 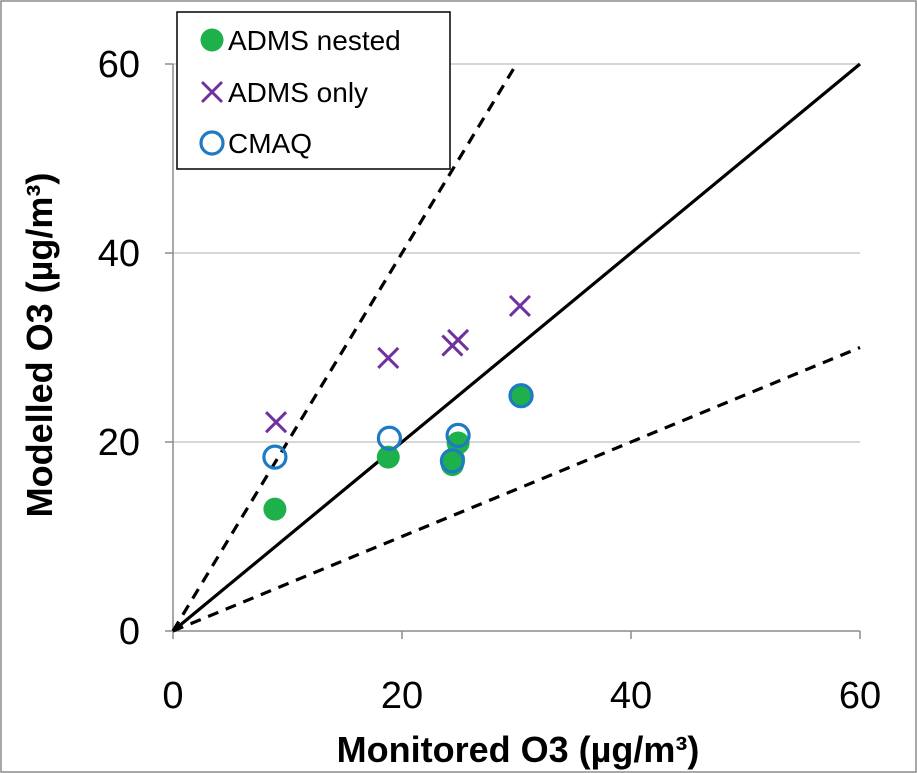 I want to click on point-adms-only-3-stroke-b, so click(x=458, y=340).